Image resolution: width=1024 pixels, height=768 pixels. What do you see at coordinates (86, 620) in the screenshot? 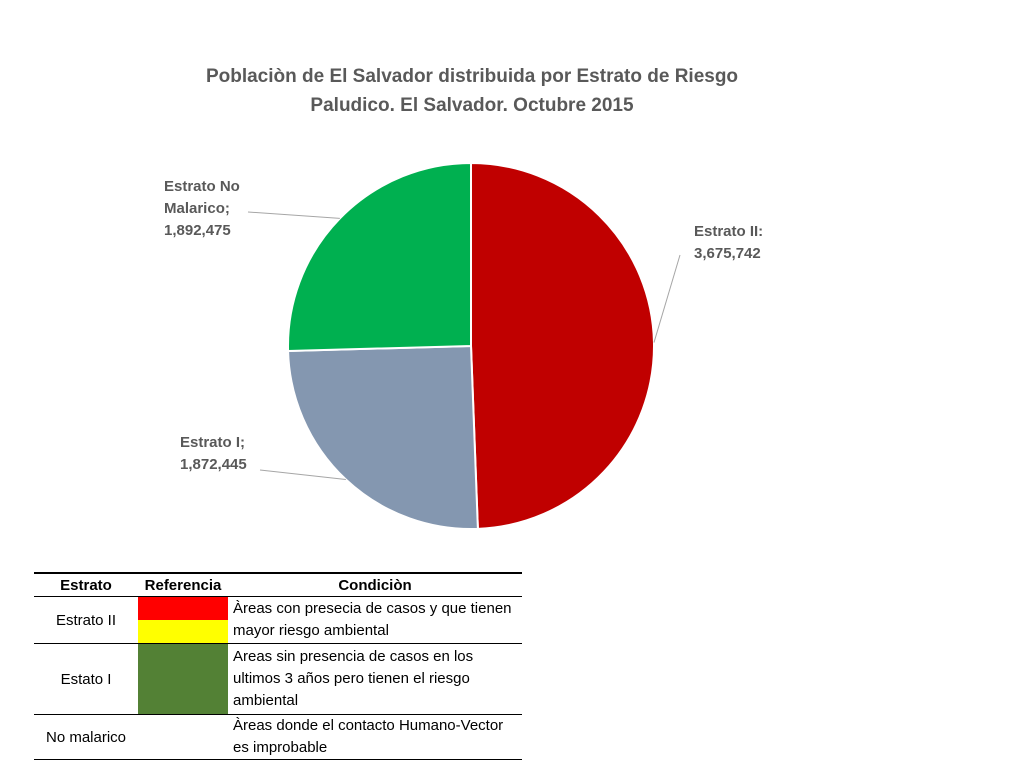
I see `row-estrato: Estrato II` at bounding box center [86, 620].